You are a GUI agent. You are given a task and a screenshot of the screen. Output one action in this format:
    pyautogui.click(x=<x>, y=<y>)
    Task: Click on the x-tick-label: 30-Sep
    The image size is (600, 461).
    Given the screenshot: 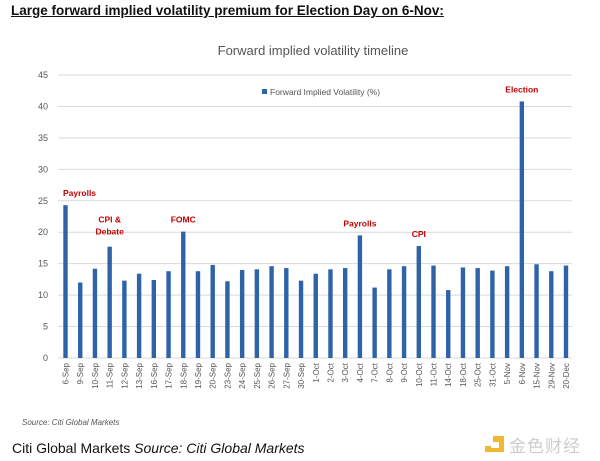 What is the action you would take?
    pyautogui.click(x=301, y=375)
    